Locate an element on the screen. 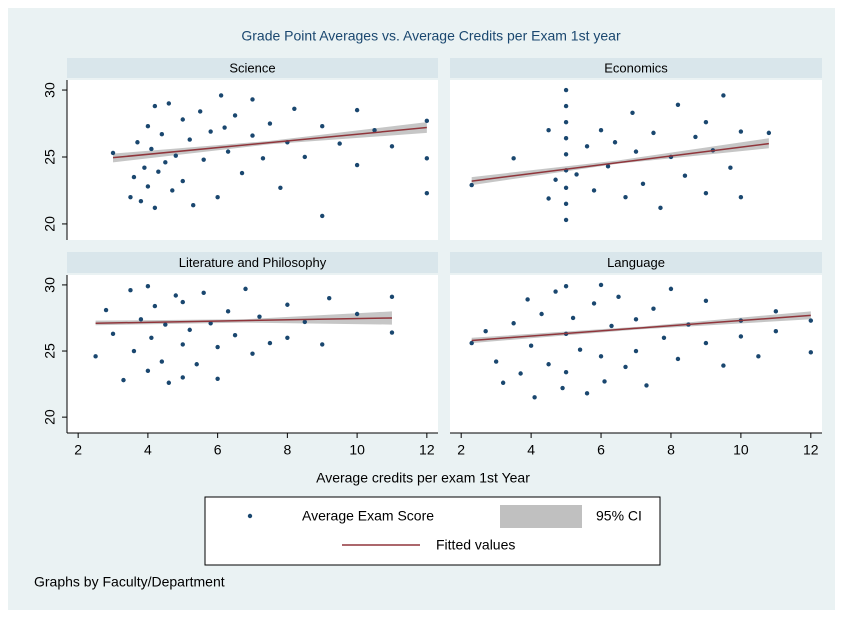 The height and width of the screenshot is (618, 843). panel-title: Economics is located at coordinates (636, 67).